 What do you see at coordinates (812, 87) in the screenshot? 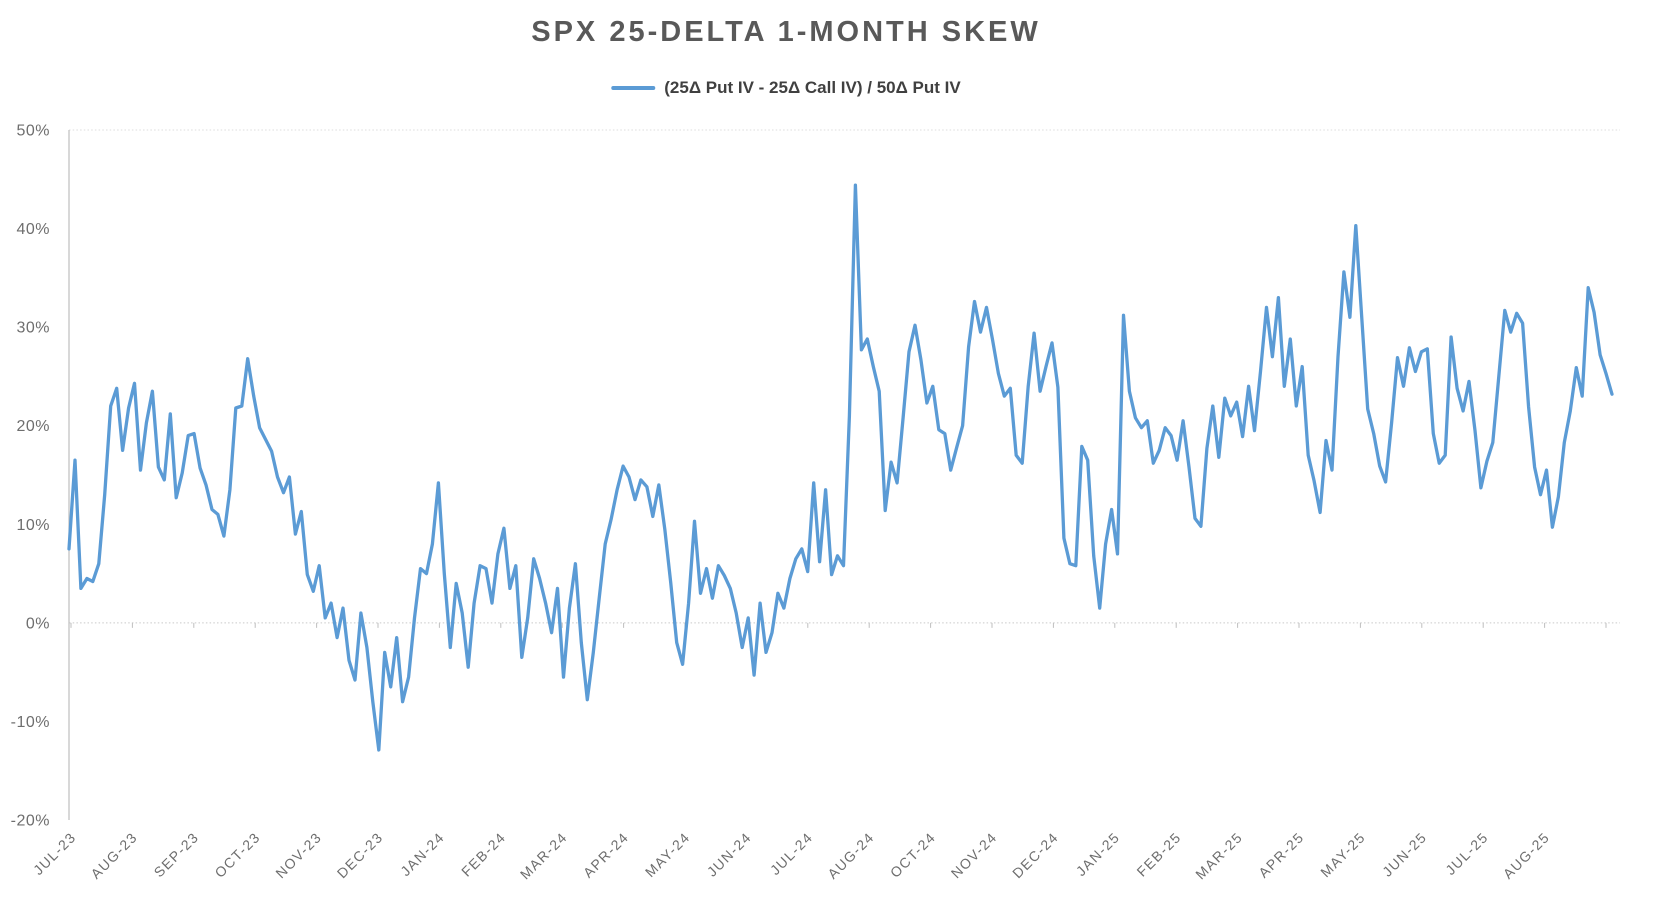
I see `legend-series-label: (25Δ Put IV - 25Δ Call IV) / 50Δ Put IV` at bounding box center [812, 87].